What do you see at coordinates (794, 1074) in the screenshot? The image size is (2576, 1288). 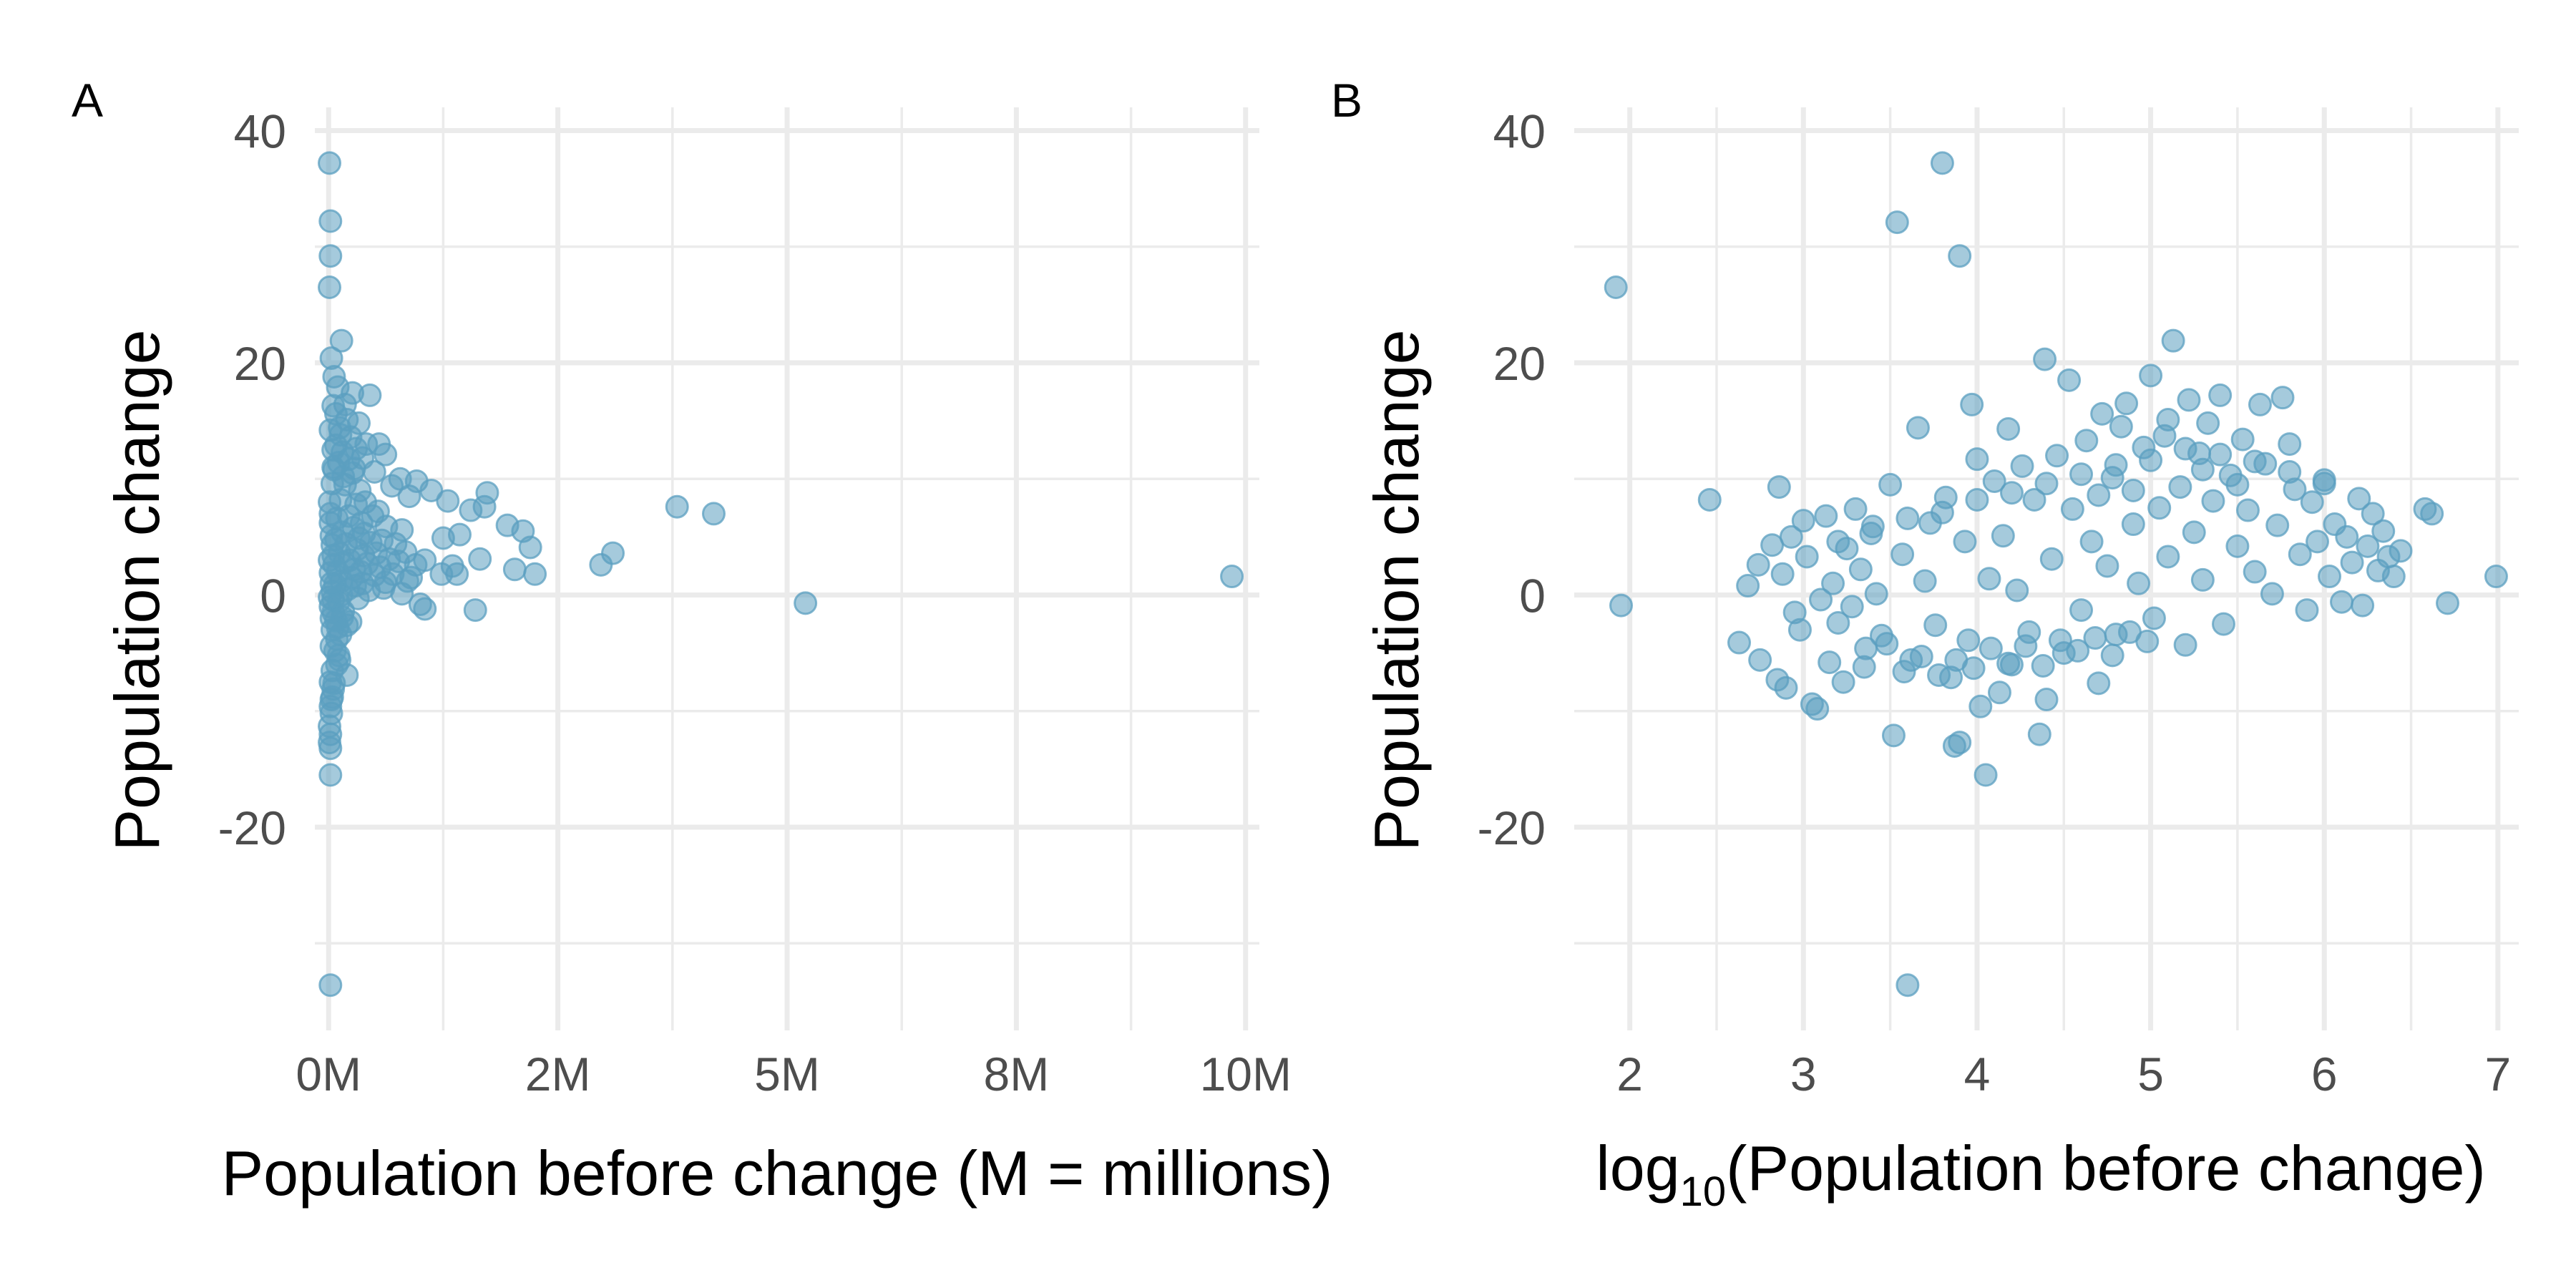 I see `panel-a-x-tick-labels: 0M 2M 5M 8M 10M` at bounding box center [794, 1074].